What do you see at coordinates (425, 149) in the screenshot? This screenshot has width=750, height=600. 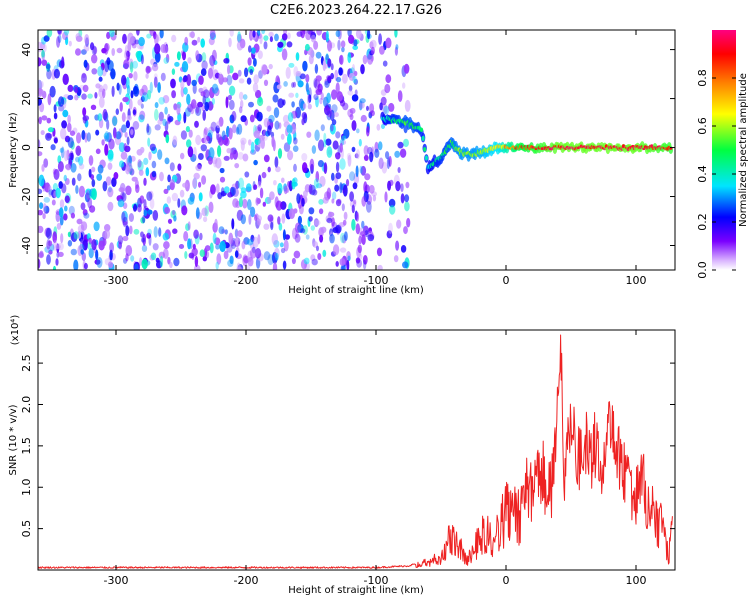 I see `heatmap-trace-cell` at bounding box center [425, 149].